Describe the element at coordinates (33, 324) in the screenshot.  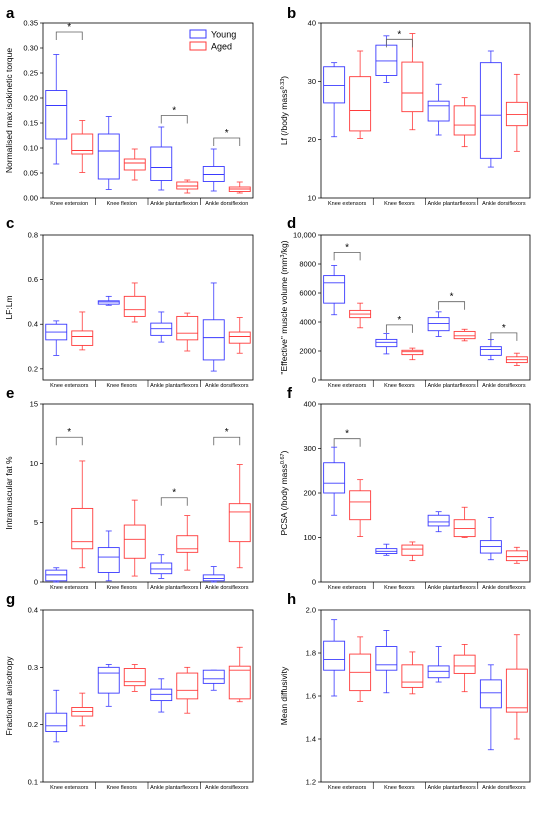
I see `y-tick-label: 0.4` at that location.